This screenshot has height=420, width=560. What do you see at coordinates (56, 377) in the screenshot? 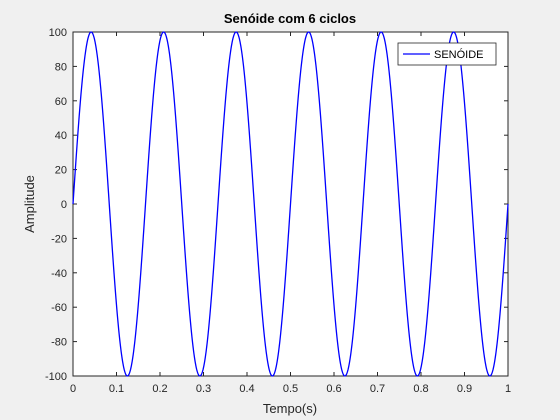
I see `y-tick-label: -100` at bounding box center [56, 377].